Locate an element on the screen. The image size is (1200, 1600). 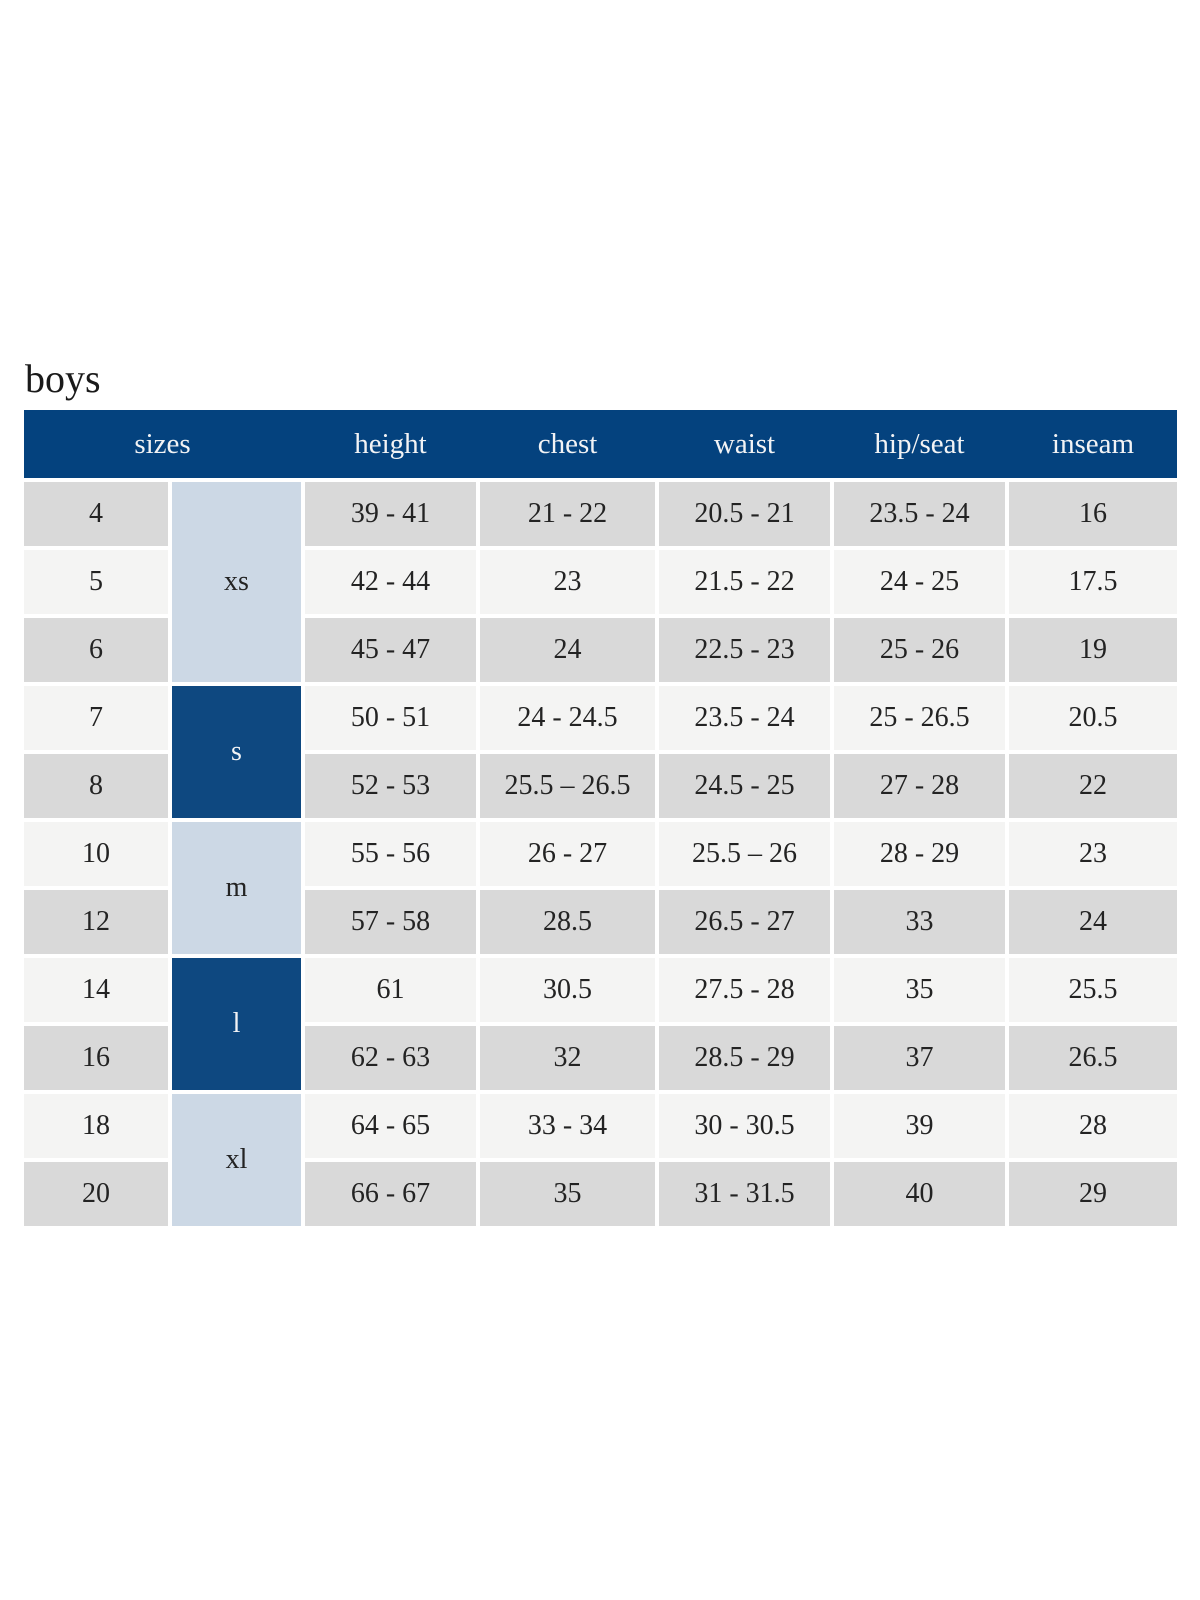
inseam-cell: 16 is located at coordinates (1093, 514).